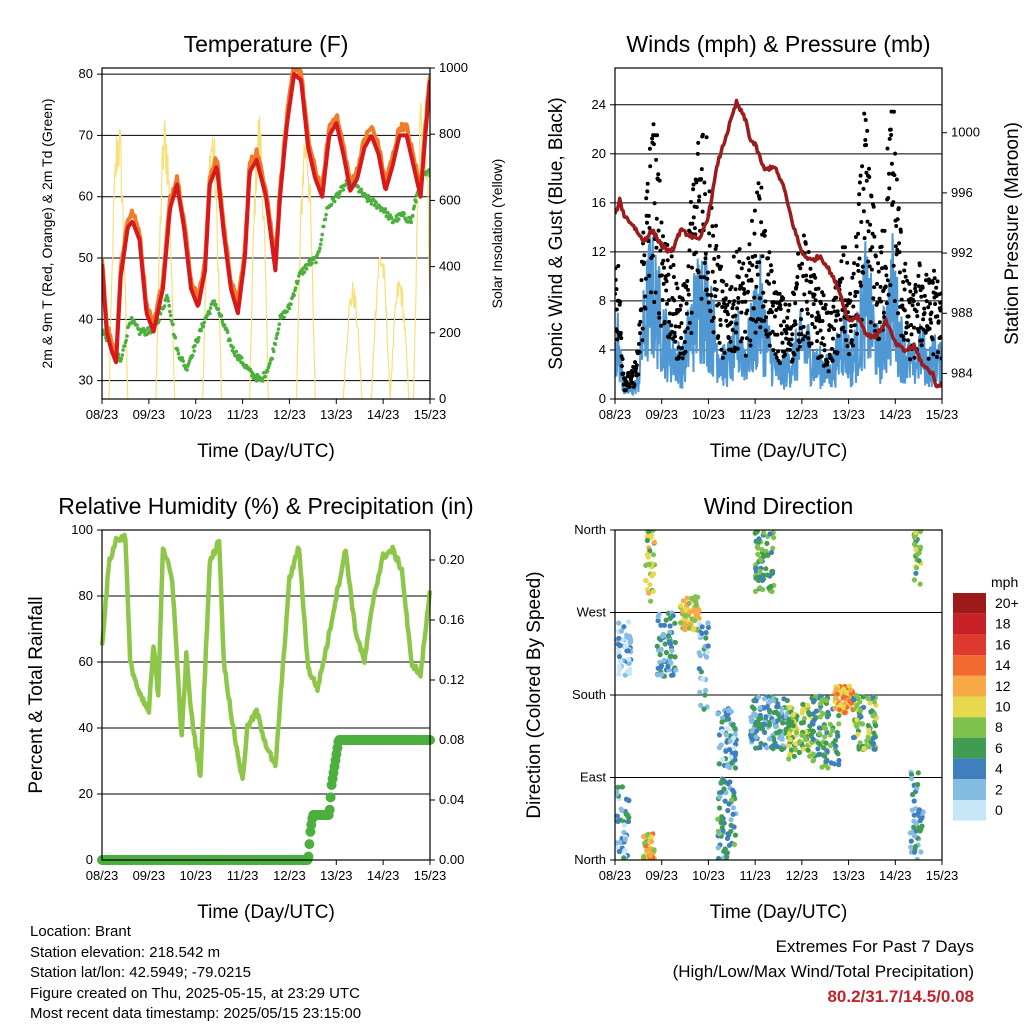 The width and height of the screenshot is (1024, 1025). What do you see at coordinates (778, 233) in the screenshot?
I see `plot-frame` at bounding box center [778, 233].